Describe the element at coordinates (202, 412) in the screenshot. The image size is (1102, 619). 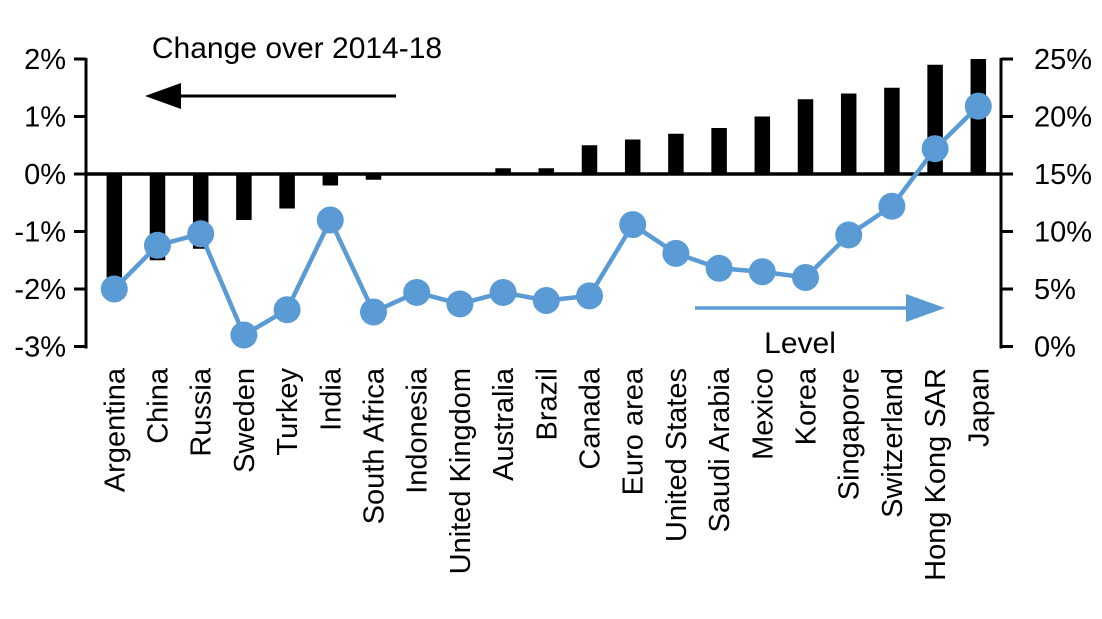
I see `category-label: Russia` at that location.